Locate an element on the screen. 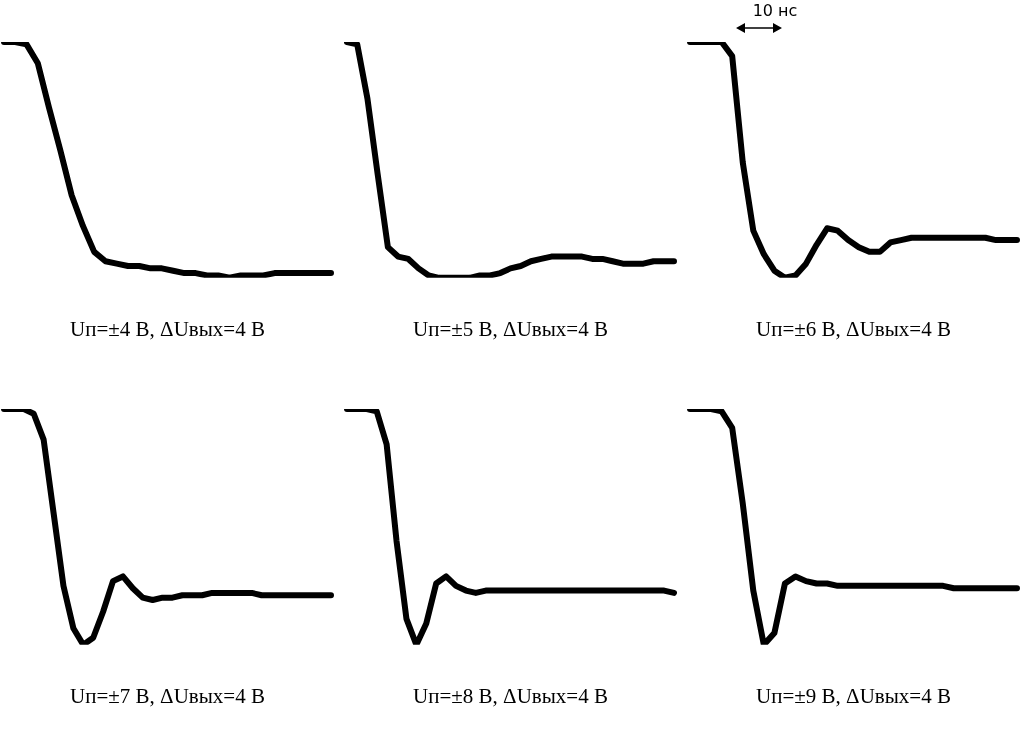 The image size is (1030, 735). text: Uп=±8 В, ΔUвых=4 В is located at coordinates (510, 695).